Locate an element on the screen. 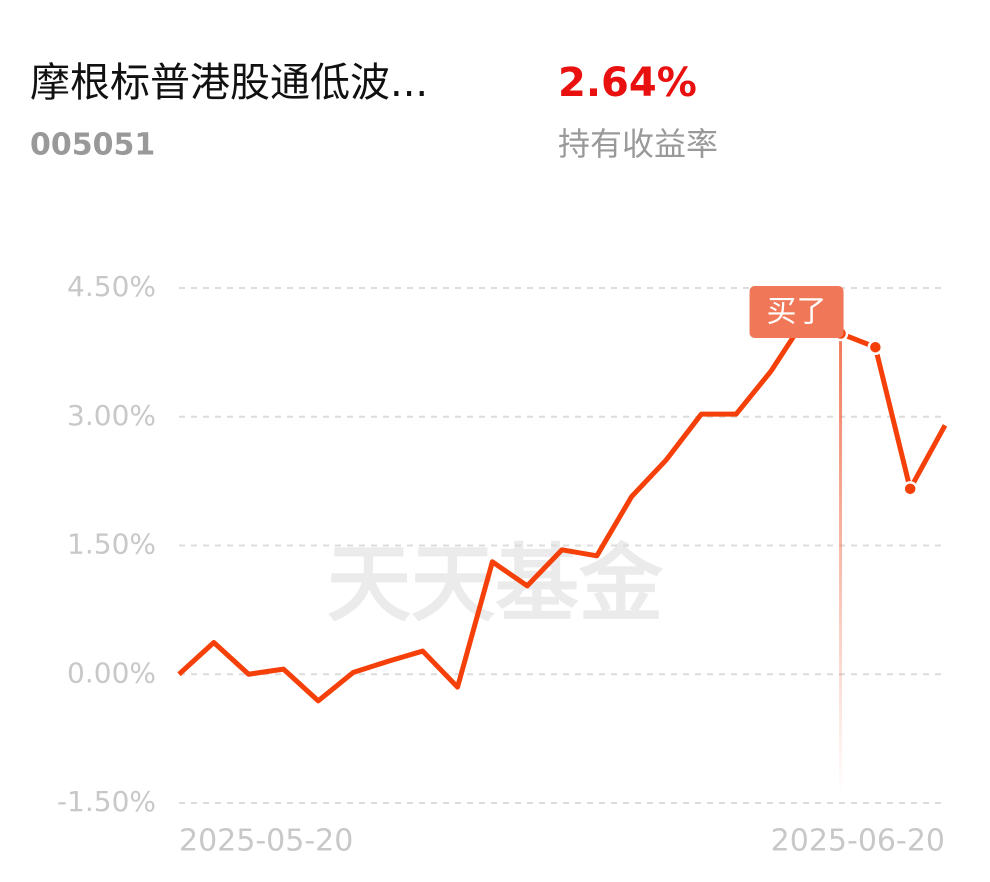 The image size is (990, 882). fund-code: 005051 is located at coordinates (92, 145).